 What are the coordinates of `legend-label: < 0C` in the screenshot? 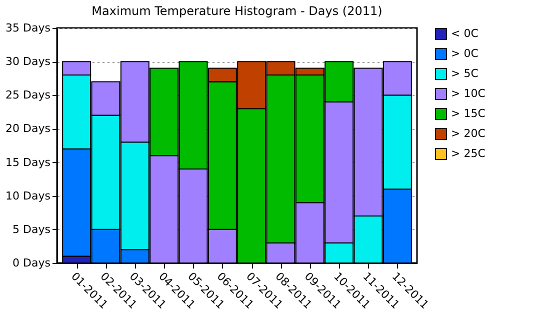 It's located at (465, 33).